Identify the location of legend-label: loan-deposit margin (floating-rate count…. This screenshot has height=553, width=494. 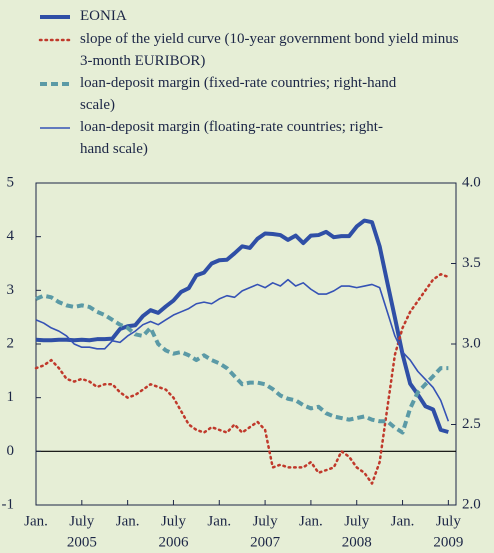
(231, 138).